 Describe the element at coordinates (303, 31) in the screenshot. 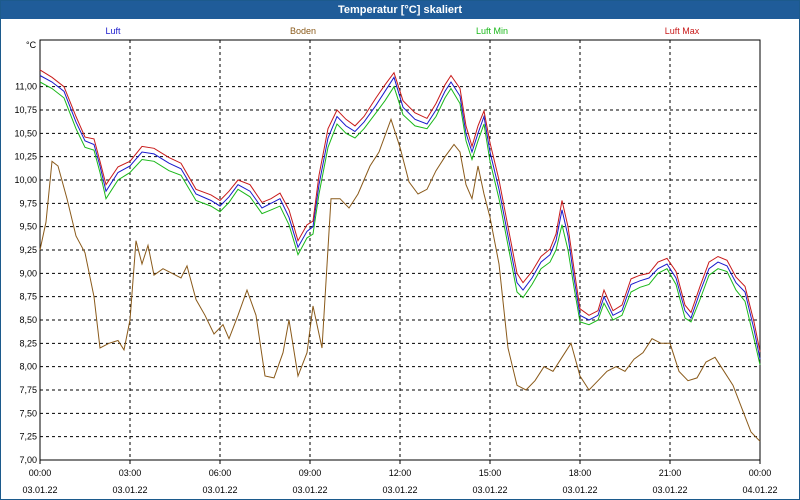

I see `legend-entry: Boden` at that location.